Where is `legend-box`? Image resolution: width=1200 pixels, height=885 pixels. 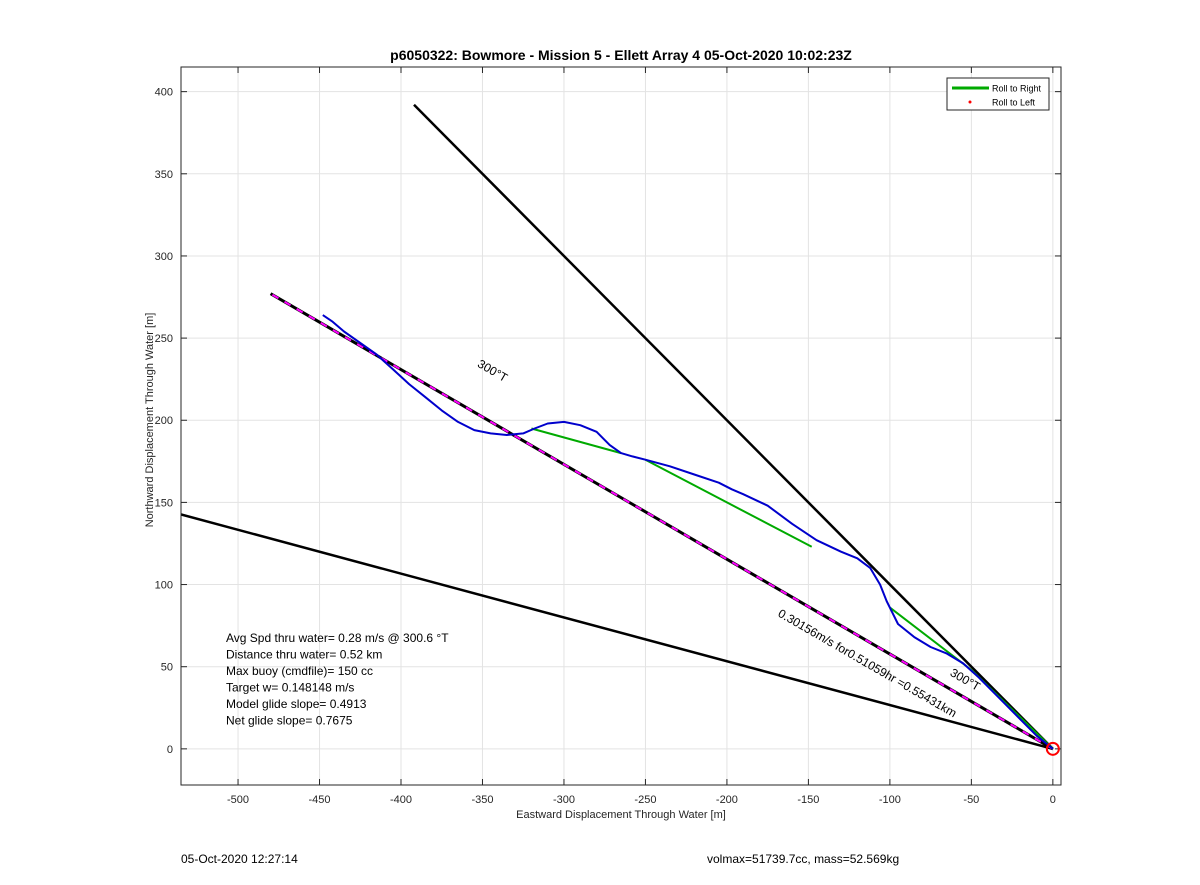 legend-box is located at coordinates (998, 94).